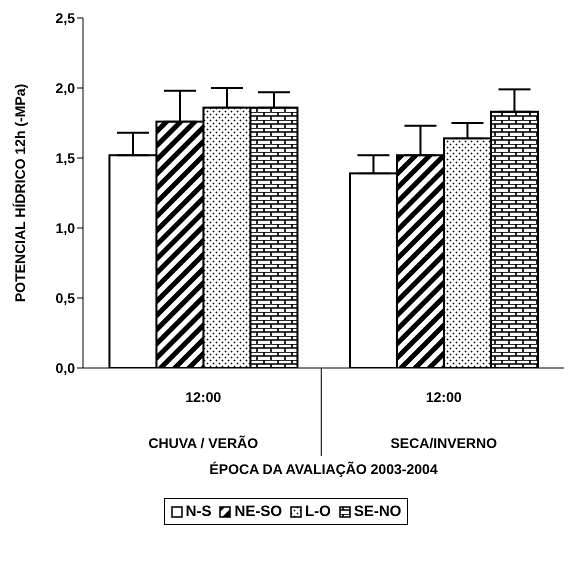 The width and height of the screenshot is (572, 585). Describe the element at coordinates (66, 228) in the screenshot. I see `y-tick-label: 1,0` at that location.